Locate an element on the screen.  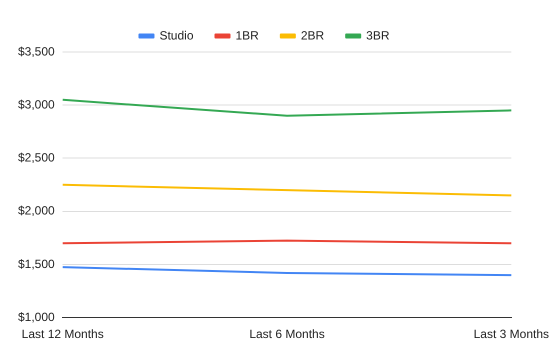
y-tick-label: $2,000 is located at coordinates (37, 211).